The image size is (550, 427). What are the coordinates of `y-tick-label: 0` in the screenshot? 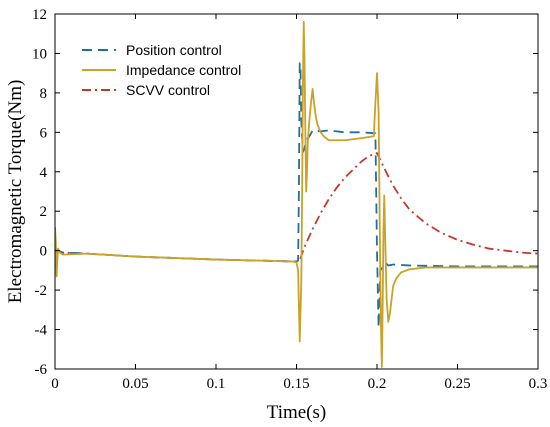 It's located at (44, 252).